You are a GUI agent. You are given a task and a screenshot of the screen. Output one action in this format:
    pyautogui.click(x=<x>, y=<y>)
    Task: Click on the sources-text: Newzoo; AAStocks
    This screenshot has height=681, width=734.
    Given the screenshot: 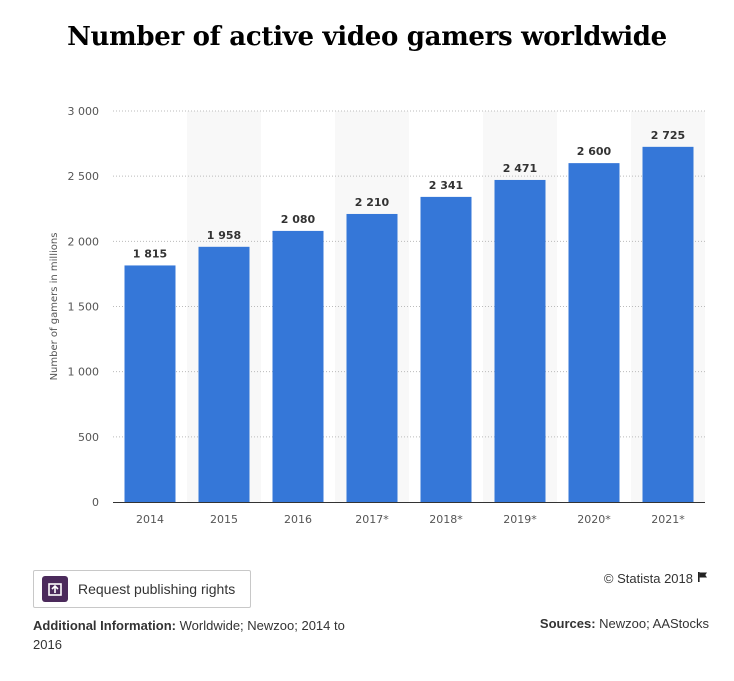 What is the action you would take?
    pyautogui.click(x=654, y=623)
    